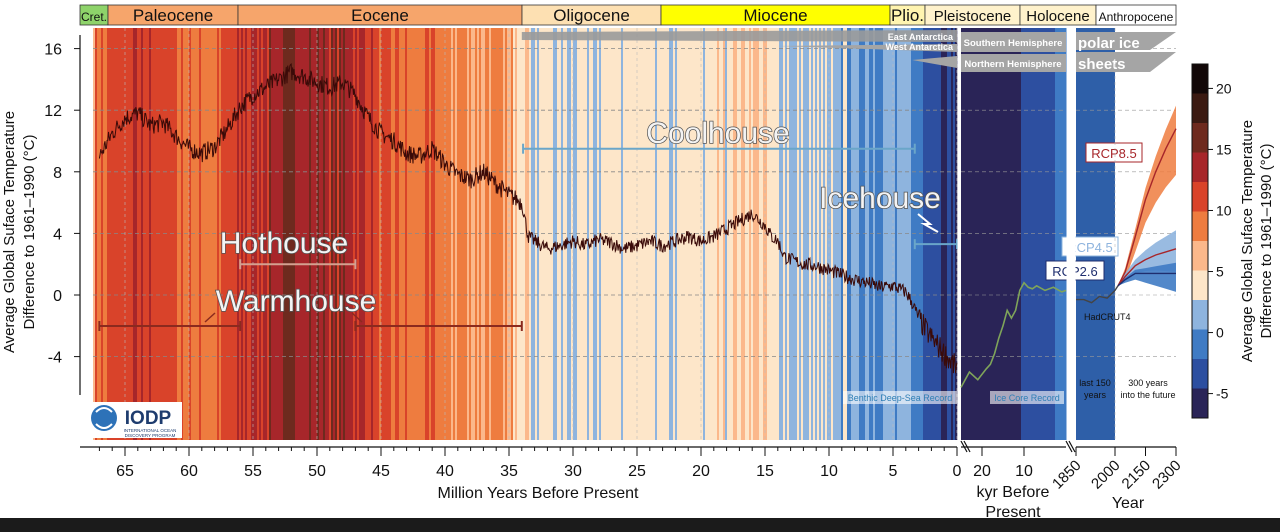 This screenshot has width=1280, height=532. What do you see at coordinates (57, 296) in the screenshot?
I see `y-tick-label: 0` at bounding box center [57, 296].